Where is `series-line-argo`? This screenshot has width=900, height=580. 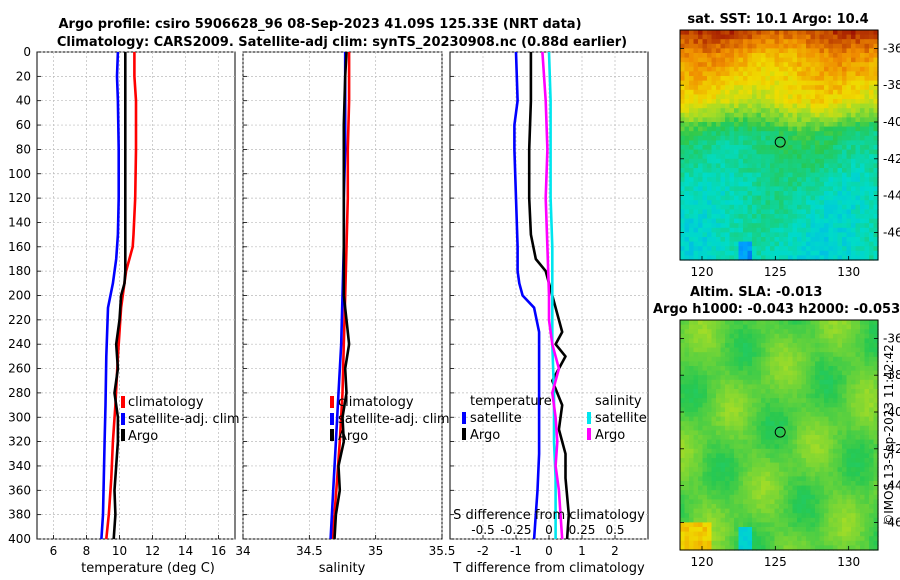 series-line-argo is located at coordinates (119, 296).